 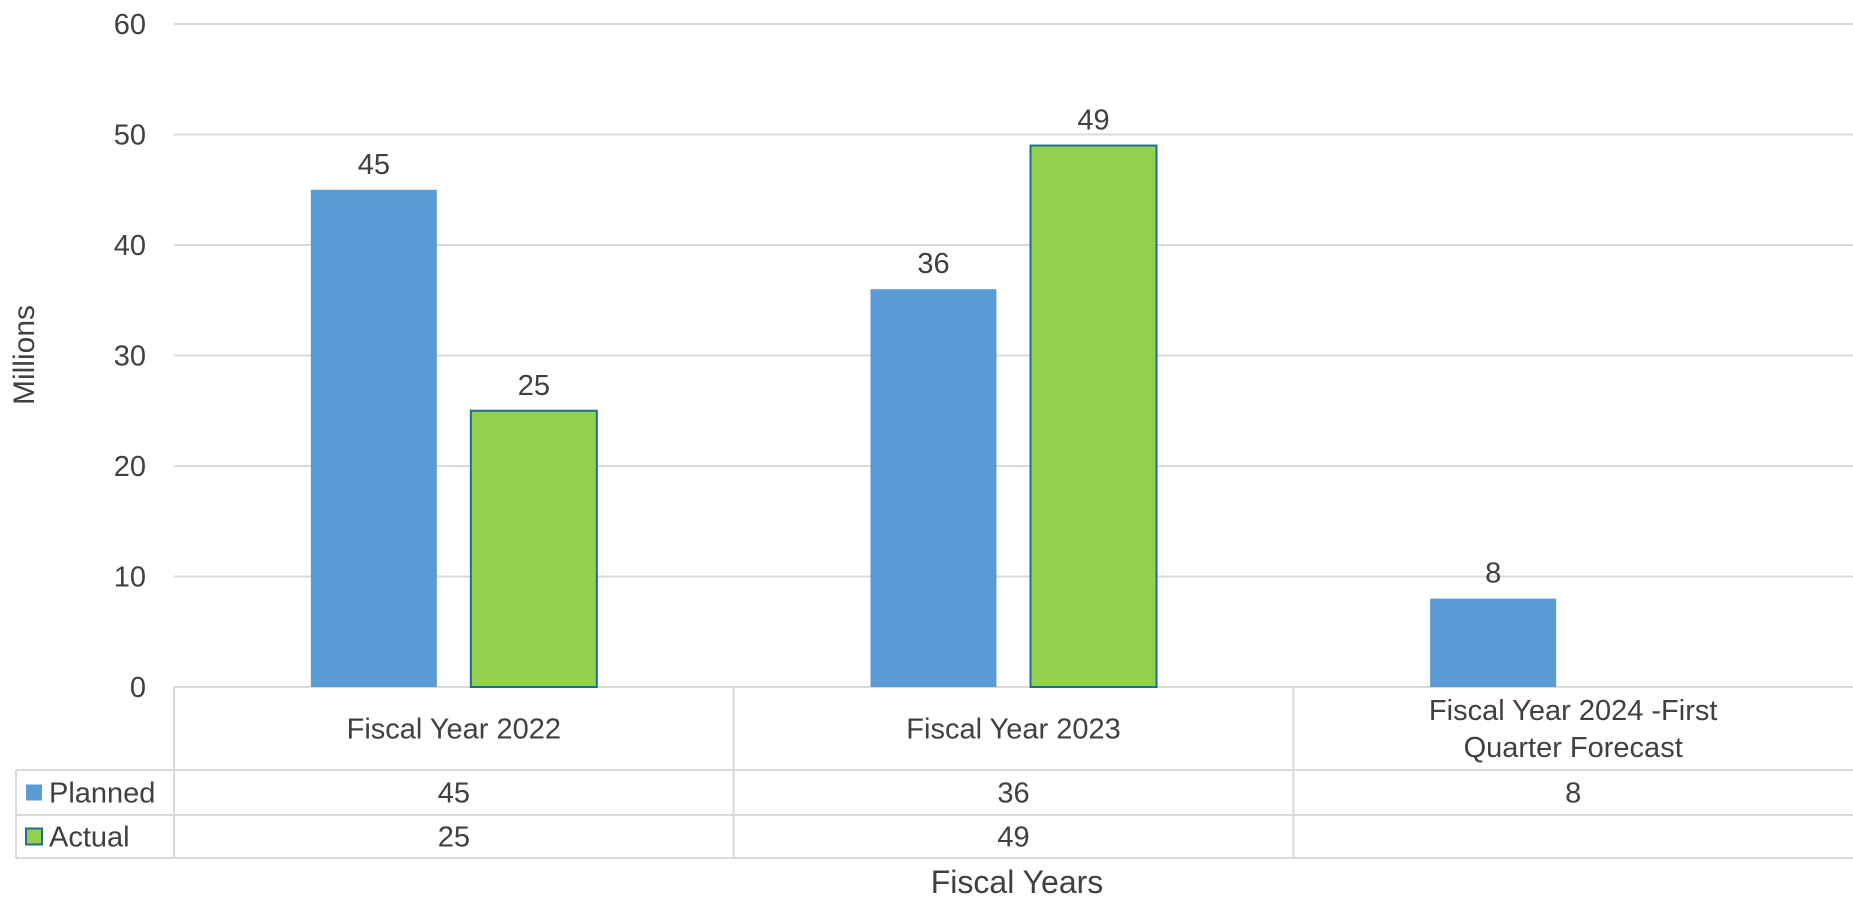 What do you see at coordinates (138, 688) in the screenshot?
I see `y-tick-label: 0` at bounding box center [138, 688].